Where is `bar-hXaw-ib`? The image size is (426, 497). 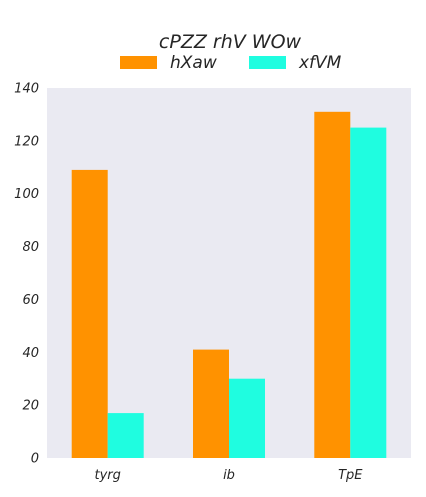 bar-hXaw-ib is located at coordinates (211, 403).